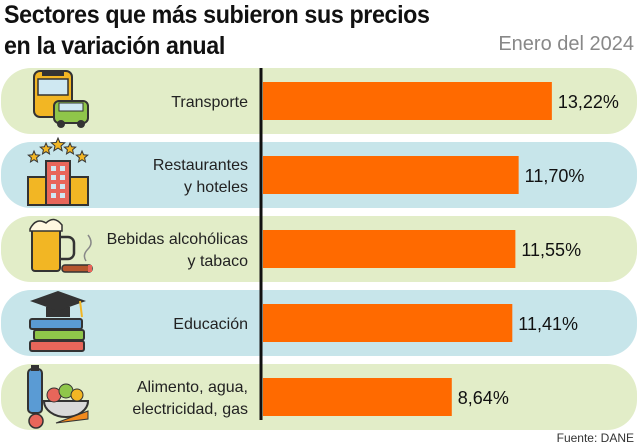  I want to click on category-label: Alimento, agua,, so click(192, 387).